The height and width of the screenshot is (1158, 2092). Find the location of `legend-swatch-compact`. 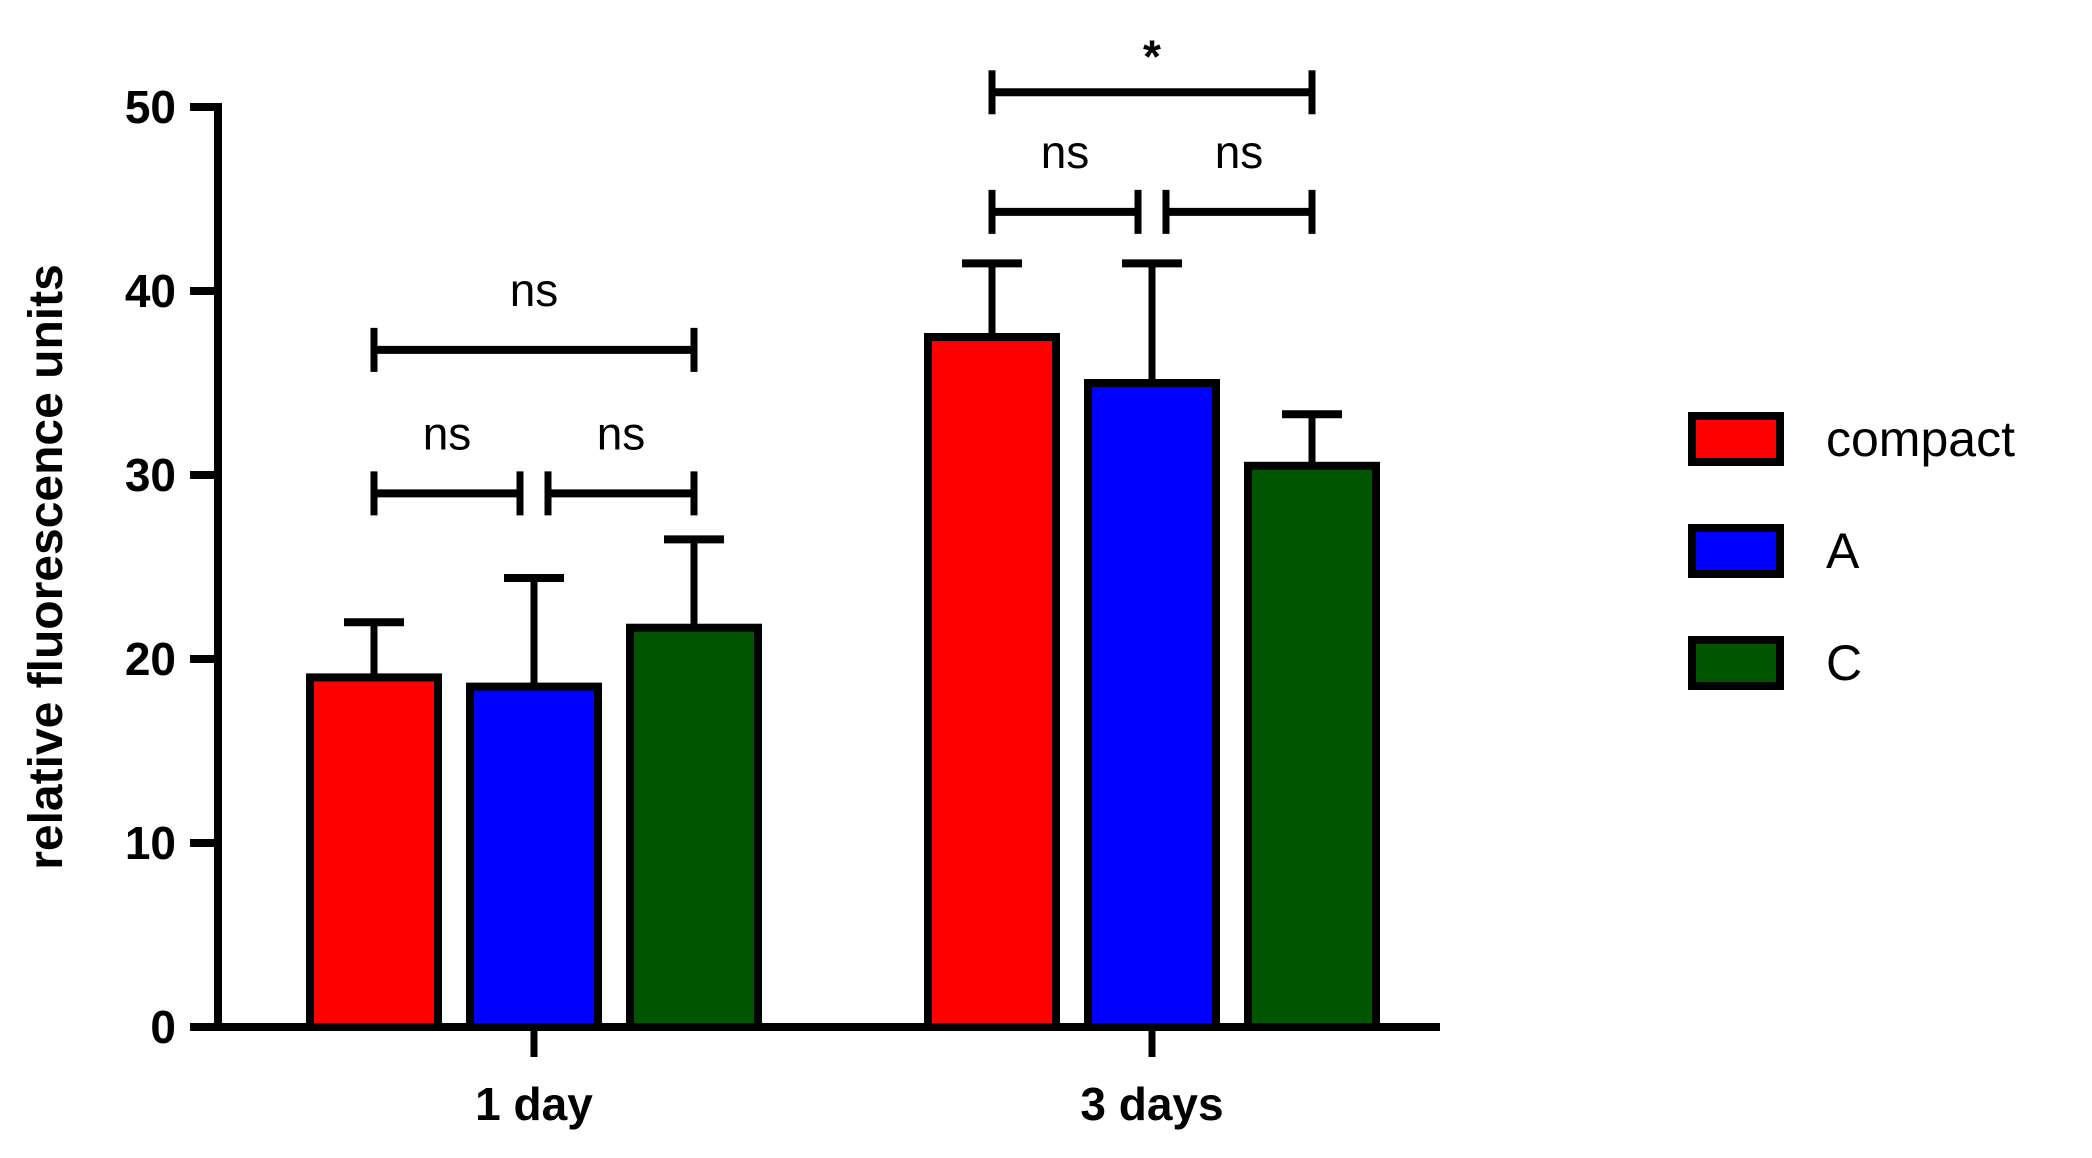

legend-swatch-compact is located at coordinates (1736, 439).